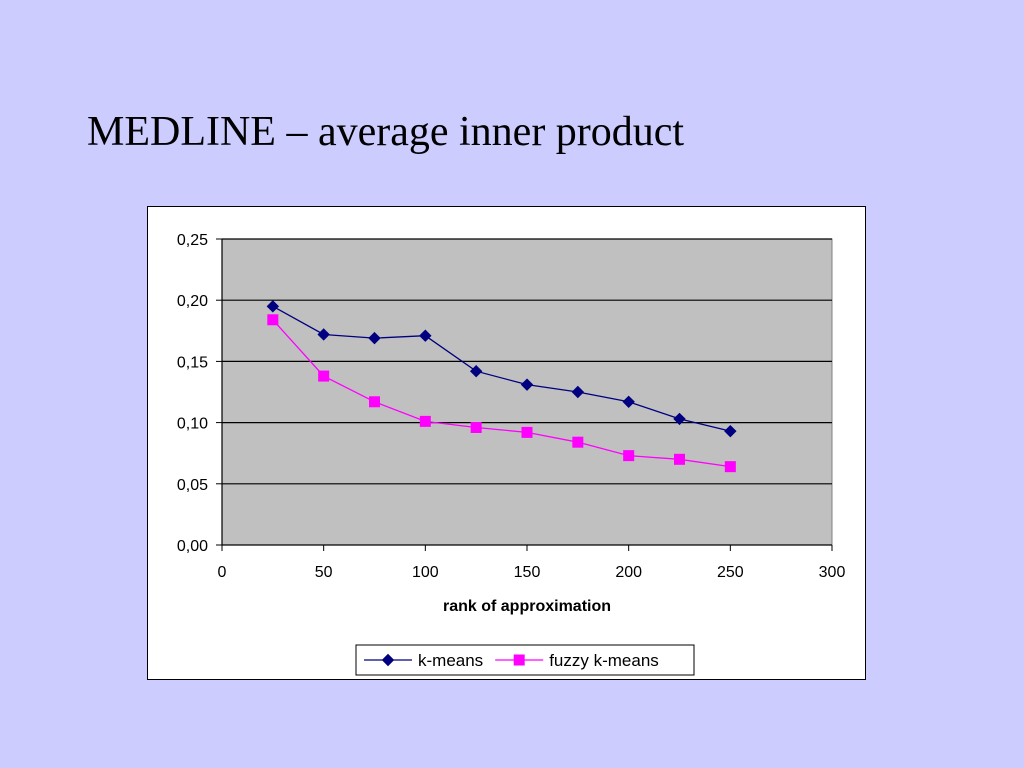 The image size is (1024, 768). I want to click on x-axis-title: rank of approximation, so click(527, 606).